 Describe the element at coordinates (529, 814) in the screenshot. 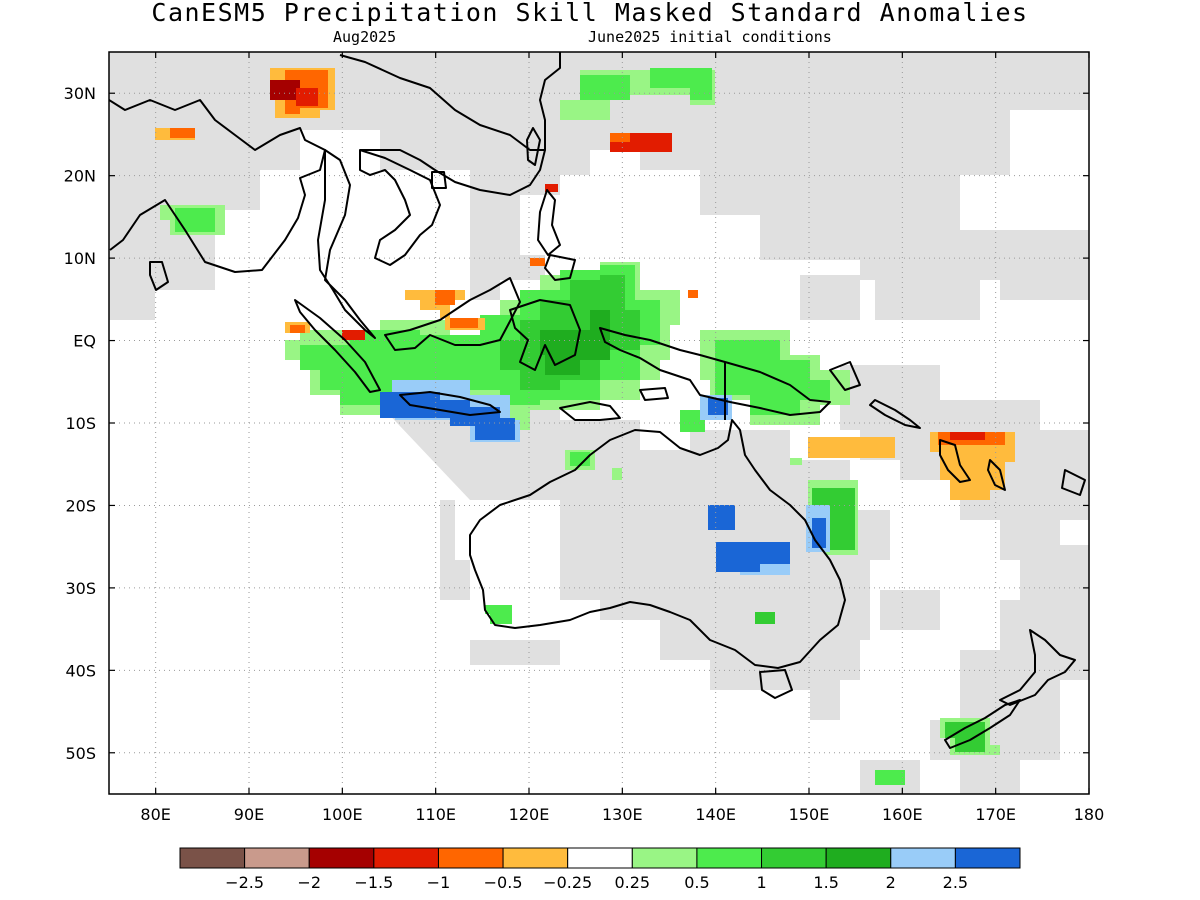

I see `lon-tick-label: 120E` at that location.